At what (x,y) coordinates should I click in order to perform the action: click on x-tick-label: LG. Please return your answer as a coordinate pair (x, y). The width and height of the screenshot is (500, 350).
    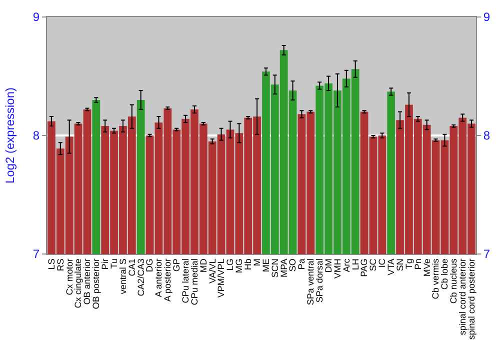
    Looking at the image, I should click on (230, 264).